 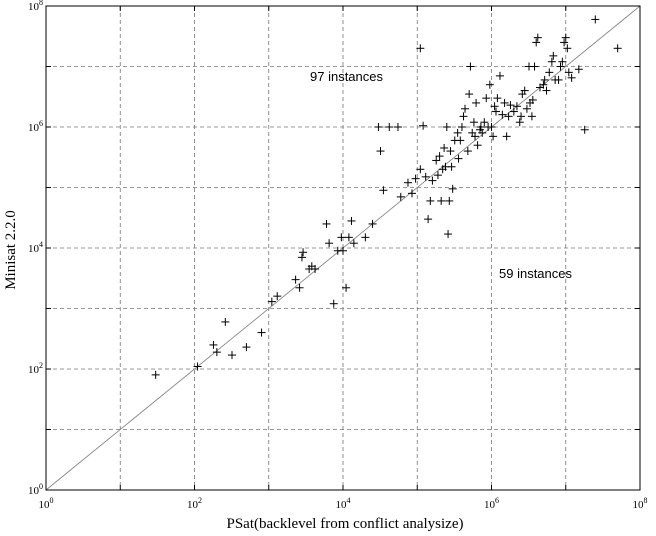 I want to click on x-tick-label: 10⁴, so click(x=343, y=503).